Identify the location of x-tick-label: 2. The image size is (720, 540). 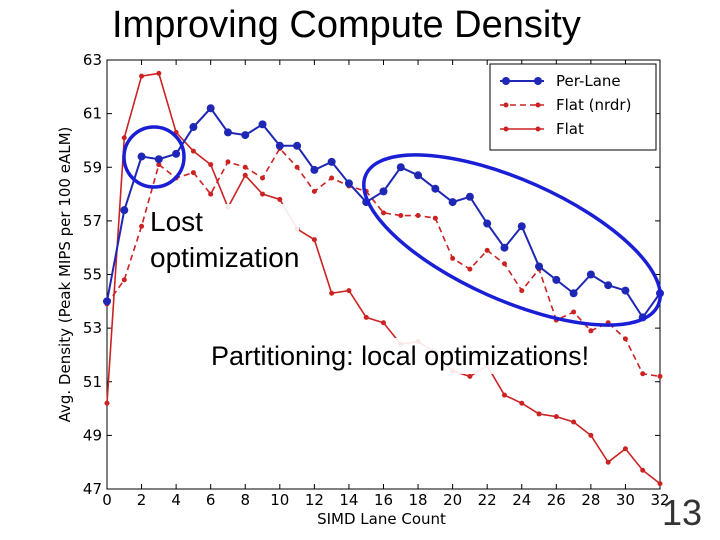
(142, 500).